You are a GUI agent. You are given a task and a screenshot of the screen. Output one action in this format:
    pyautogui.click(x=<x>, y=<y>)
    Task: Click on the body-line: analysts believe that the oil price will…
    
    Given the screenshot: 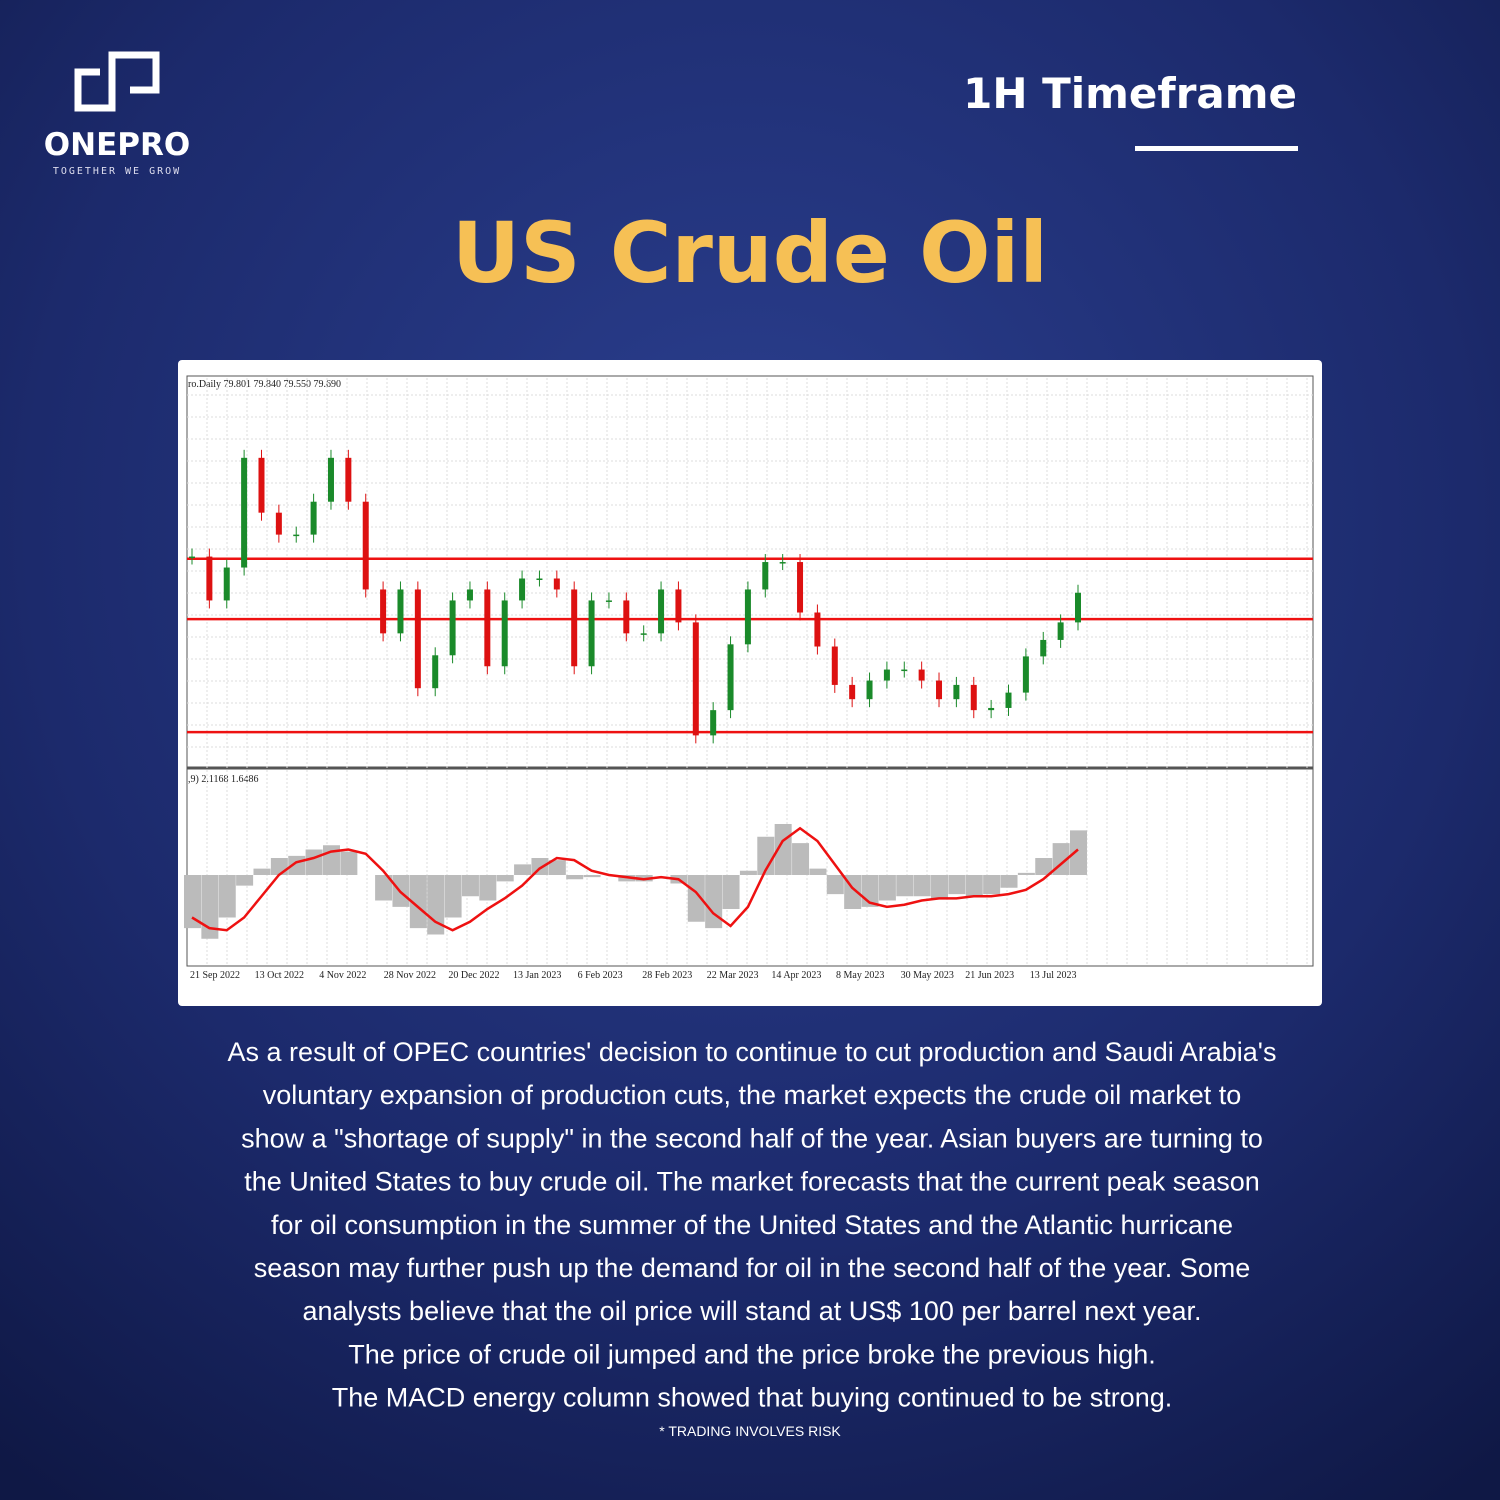 What is the action you would take?
    pyautogui.click(x=752, y=1311)
    